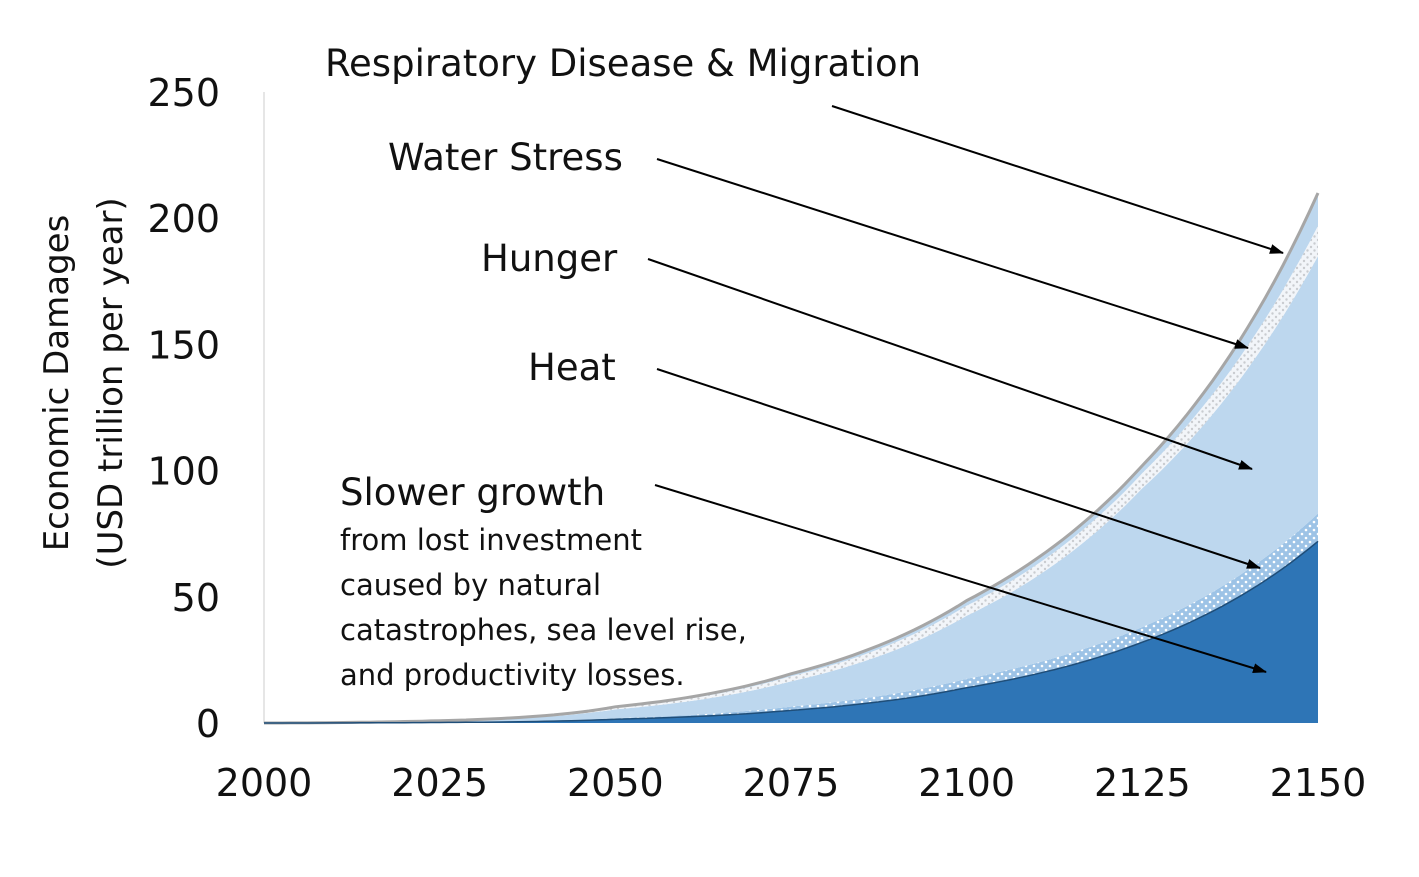 The width and height of the screenshot is (1419, 877). Describe the element at coordinates (183, 408) in the screenshot. I see `y-axis-ticks: 0 50 100 150 200 250` at that location.